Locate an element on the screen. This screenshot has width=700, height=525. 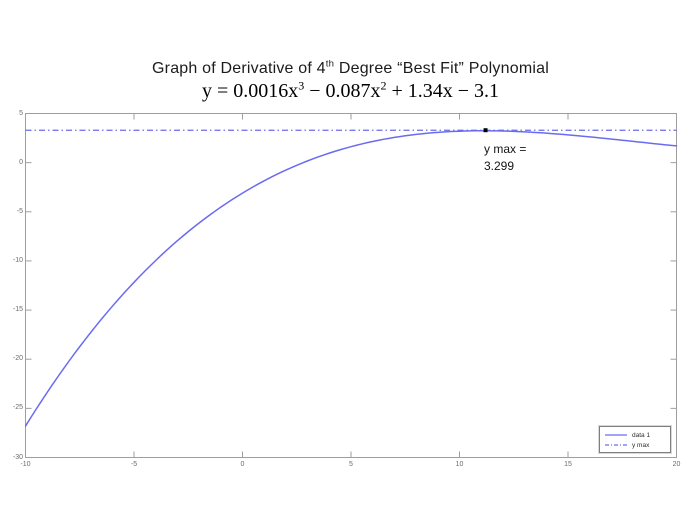
legend-dashdot-line-swatch is located at coordinates (616, 445).